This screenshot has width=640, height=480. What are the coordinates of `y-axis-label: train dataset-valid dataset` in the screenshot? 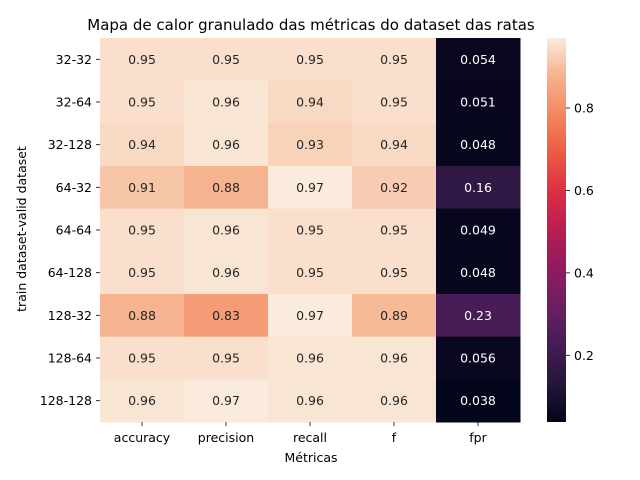 It's located at (21, 229).